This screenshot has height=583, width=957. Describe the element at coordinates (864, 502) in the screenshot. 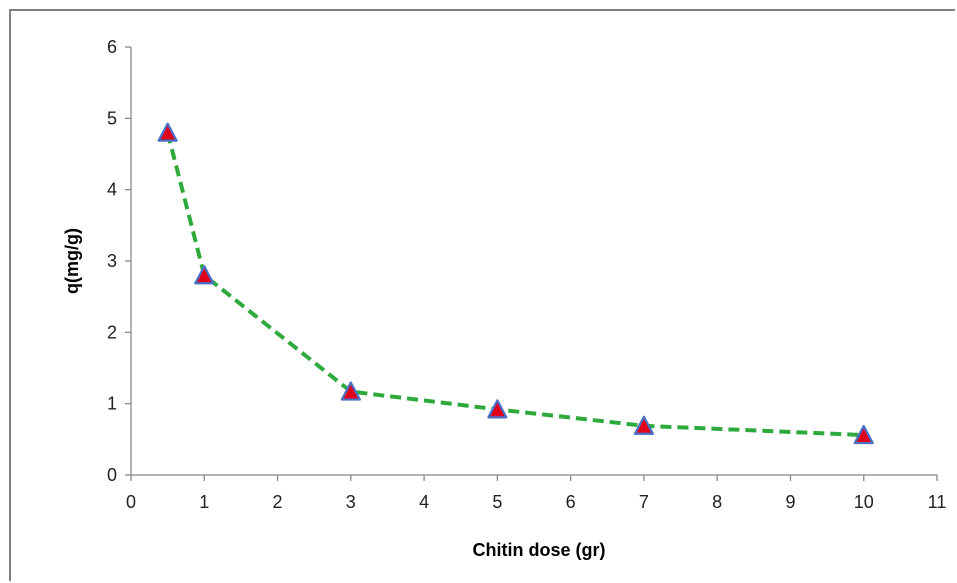

I see `x-tick-label: 10` at that location.